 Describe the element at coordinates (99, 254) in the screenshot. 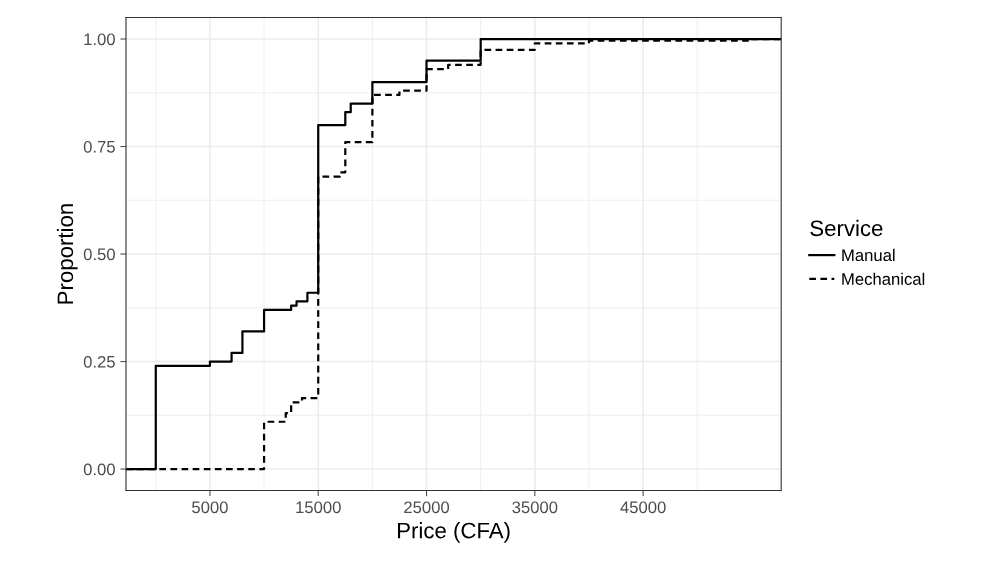

I see `y-tick-label: 0.50` at that location.